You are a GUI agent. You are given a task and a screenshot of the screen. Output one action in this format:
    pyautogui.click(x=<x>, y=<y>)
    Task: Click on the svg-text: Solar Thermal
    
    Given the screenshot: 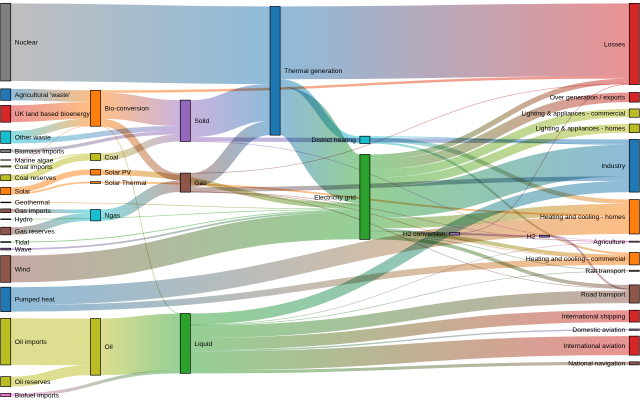 What is the action you would take?
    pyautogui.click(x=126, y=183)
    